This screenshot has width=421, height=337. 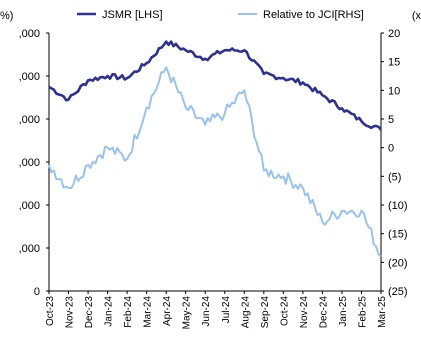 I want to click on right-axis-header: (x, so click(x=416, y=16).